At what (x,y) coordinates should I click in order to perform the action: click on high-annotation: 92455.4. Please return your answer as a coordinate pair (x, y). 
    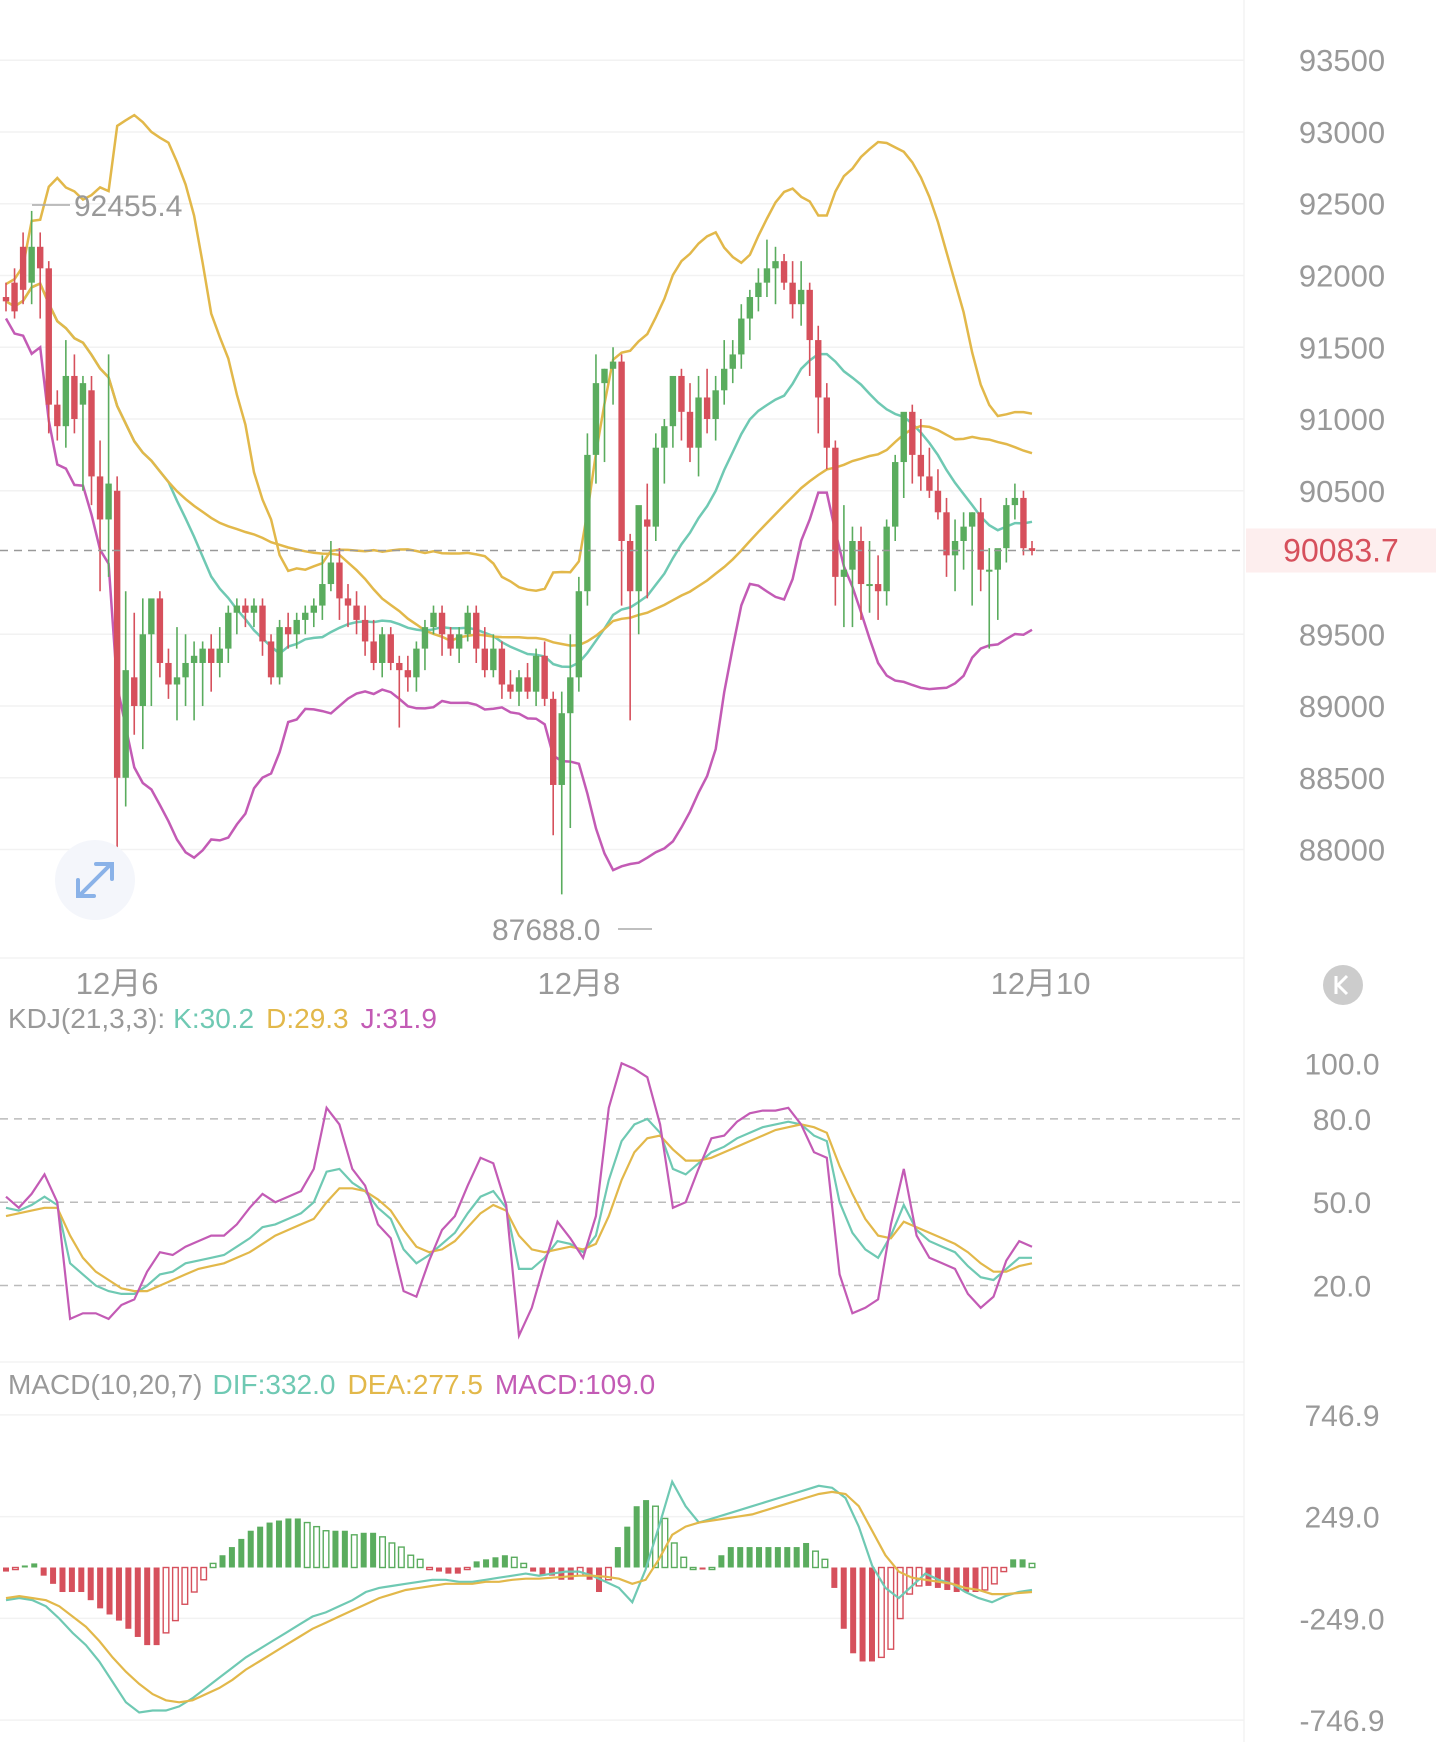
    Looking at the image, I should click on (128, 206).